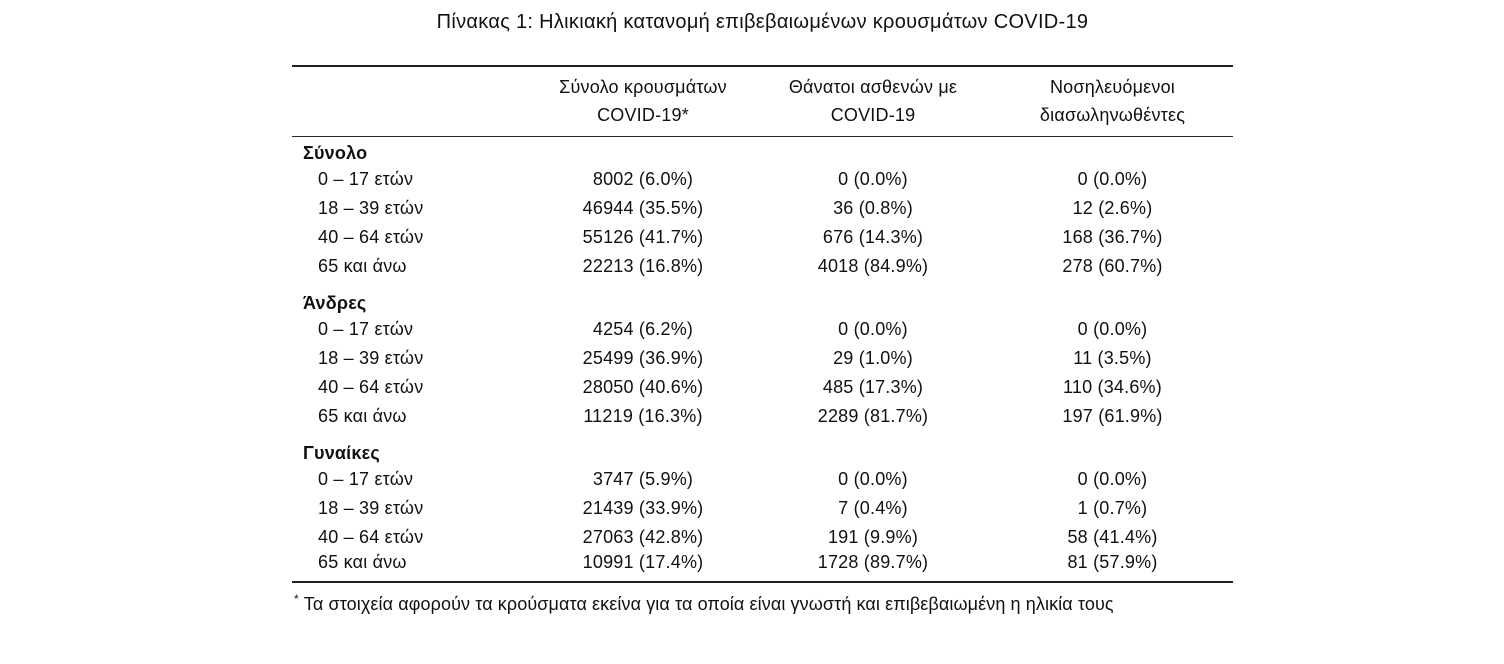  Describe the element at coordinates (643, 562) in the screenshot. I see `cases-cell: 10991 (17.4%)` at that location.